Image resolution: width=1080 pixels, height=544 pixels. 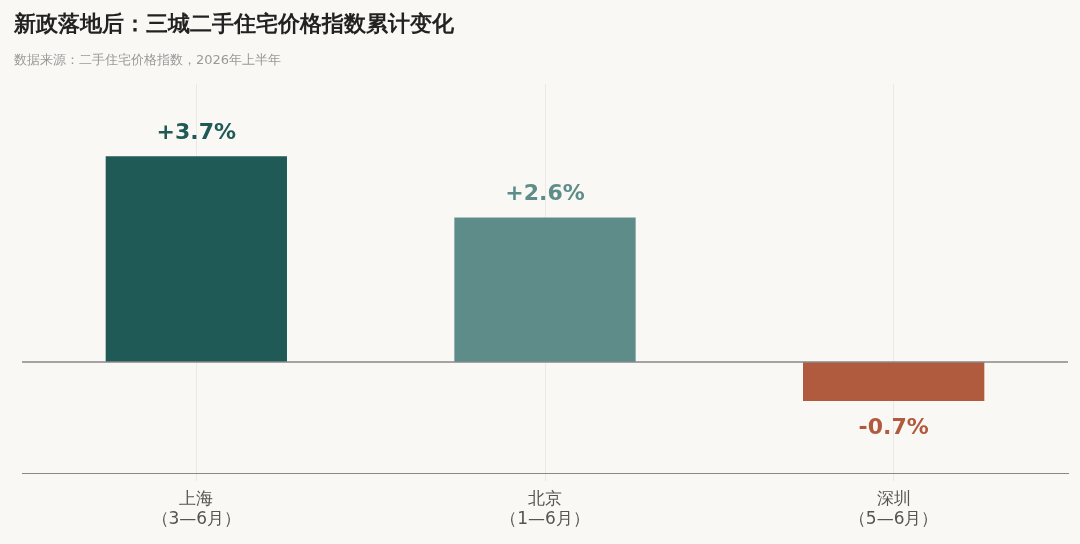 What do you see at coordinates (893, 508) in the screenshot?
I see `x-tick-label: 深圳（5—6月）` at bounding box center [893, 508].